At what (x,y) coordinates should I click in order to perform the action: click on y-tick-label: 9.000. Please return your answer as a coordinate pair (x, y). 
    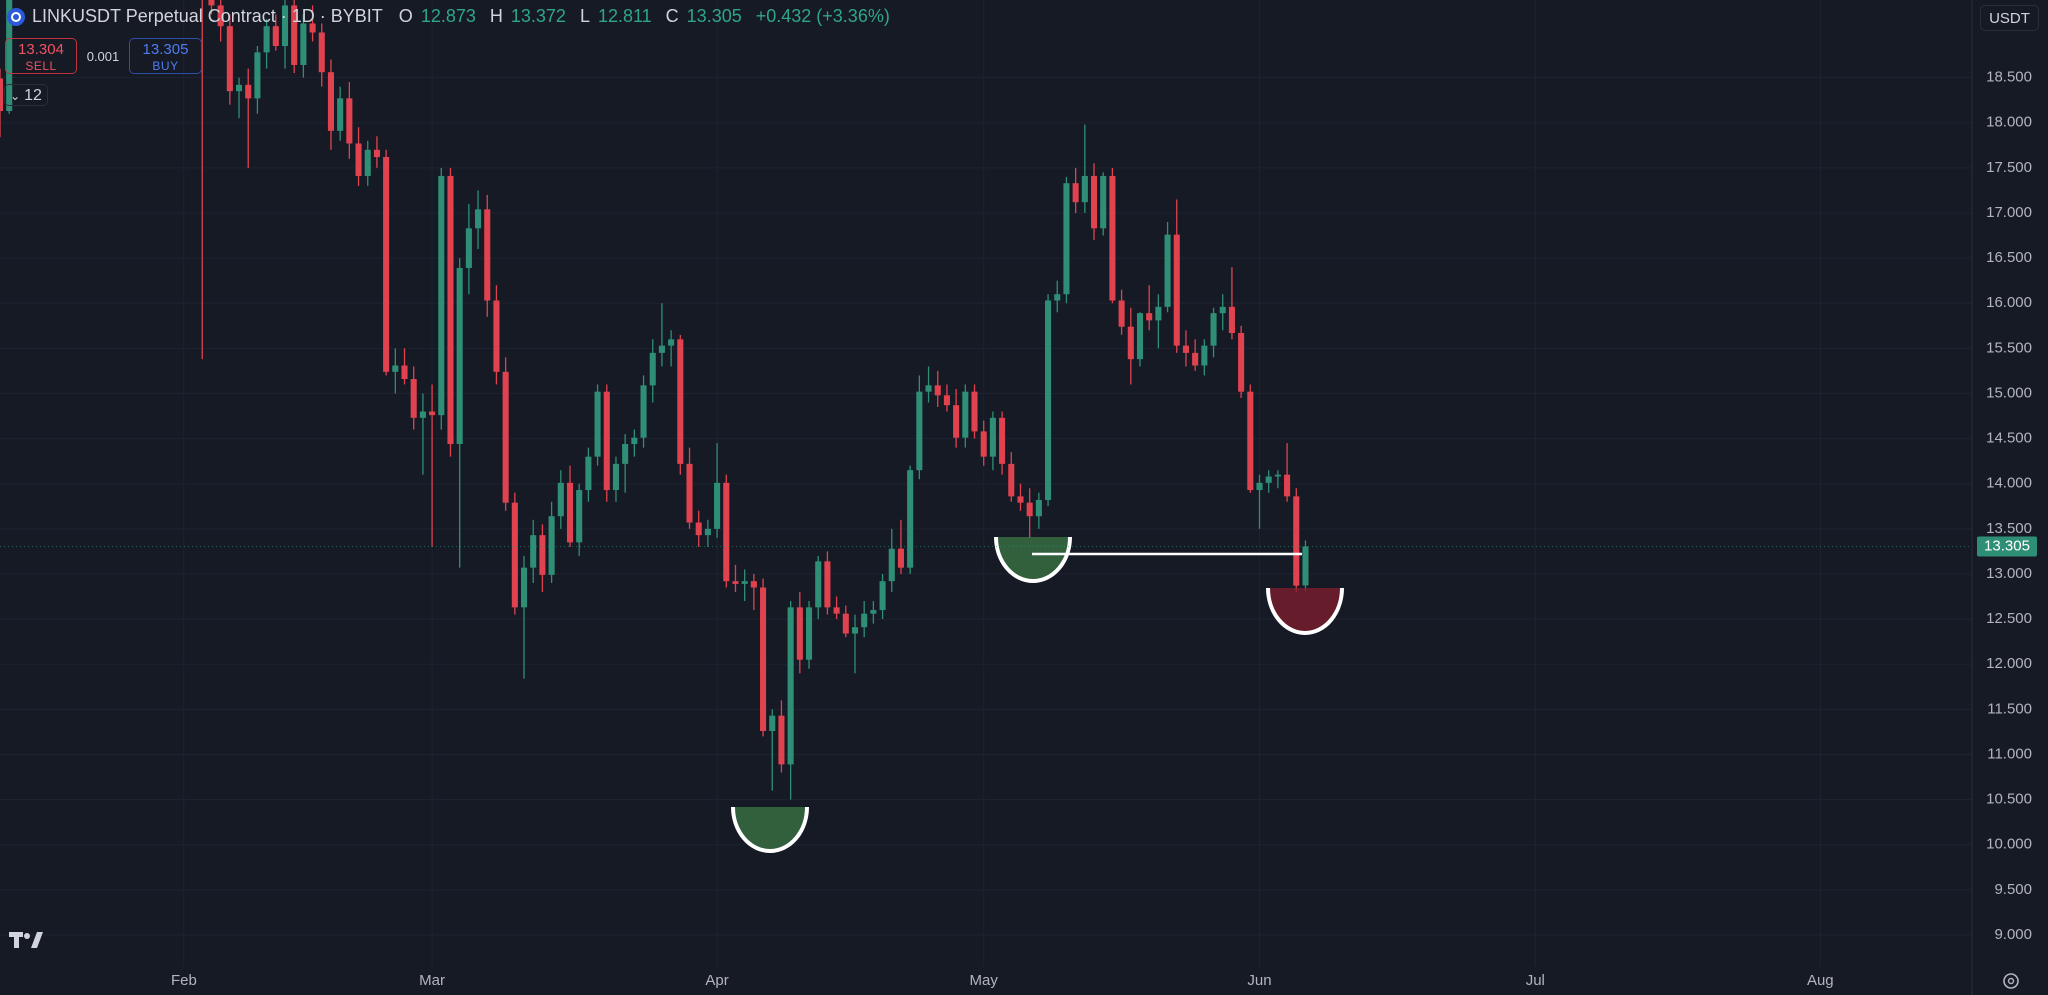
    Looking at the image, I should click on (2013, 934).